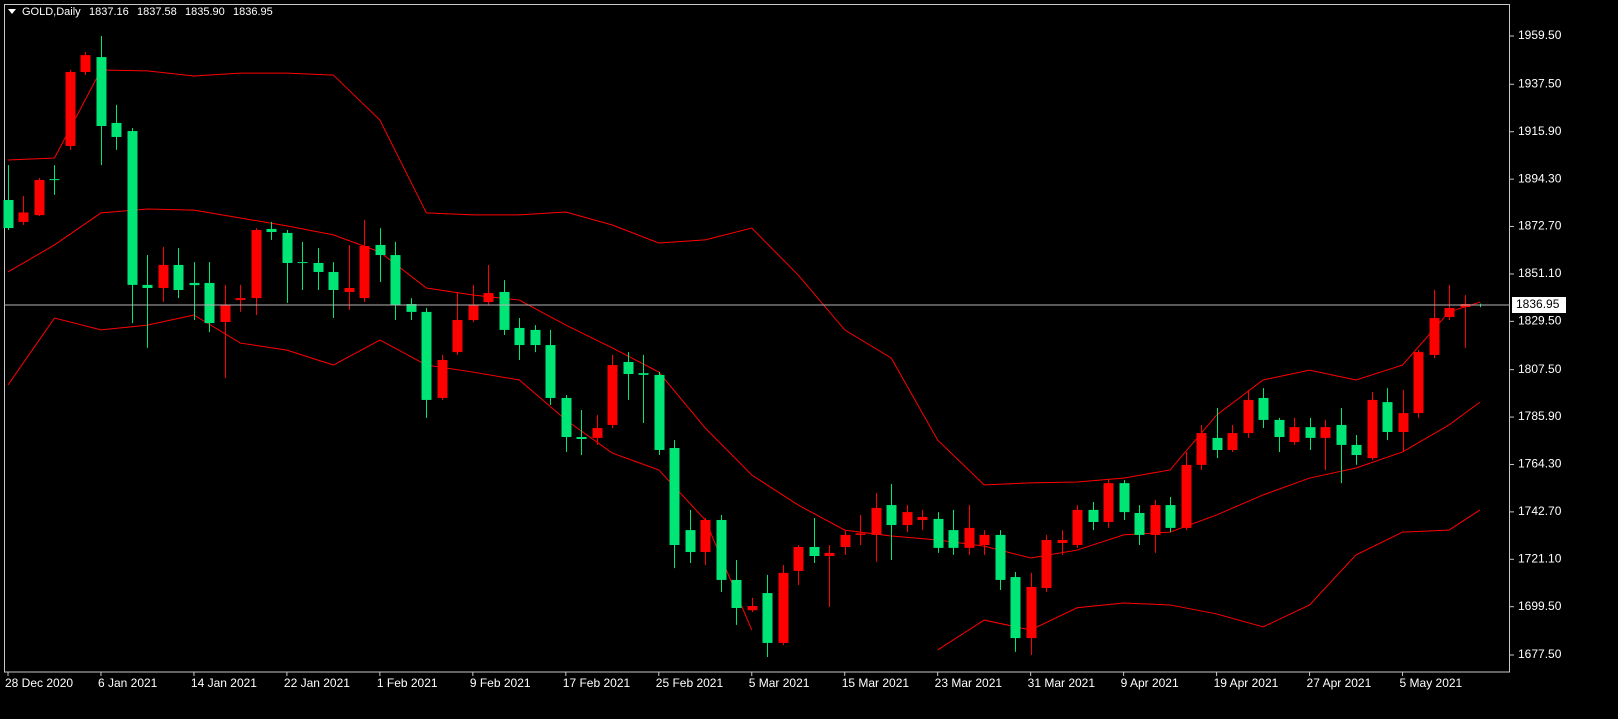 This screenshot has width=1618, height=719. Describe the element at coordinates (109, 12) in the screenshot. I see `quote-open: 1837.16` at that location.